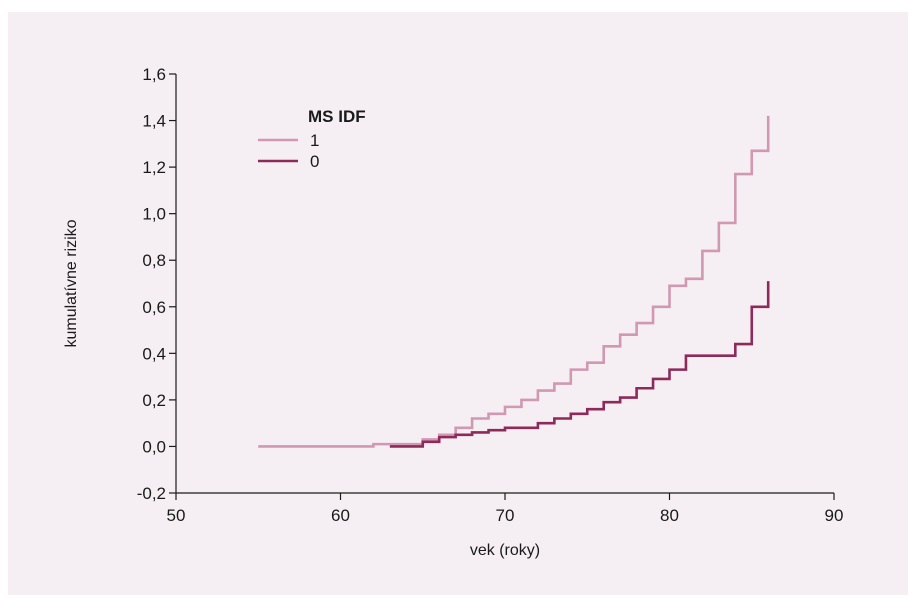 Image resolution: width=917 pixels, height=599 pixels. I want to click on x-tick-label: 80, so click(669, 515).